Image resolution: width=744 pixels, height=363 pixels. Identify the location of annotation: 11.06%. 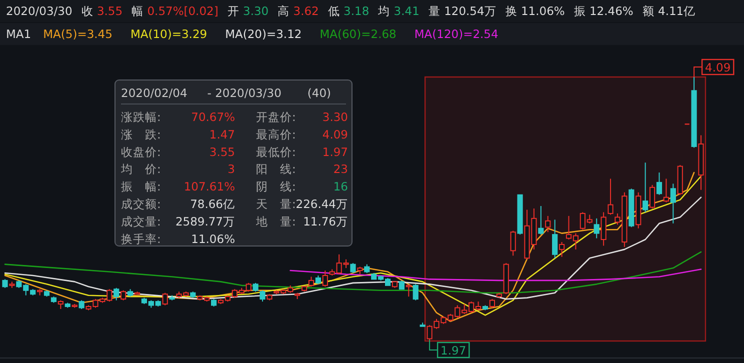
(213, 239).